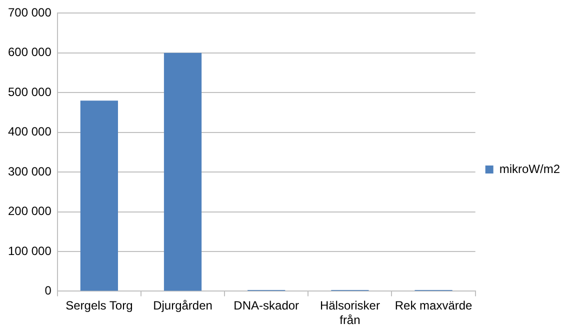  Describe the element at coordinates (48, 291) in the screenshot. I see `y-tick-label: 0` at that location.